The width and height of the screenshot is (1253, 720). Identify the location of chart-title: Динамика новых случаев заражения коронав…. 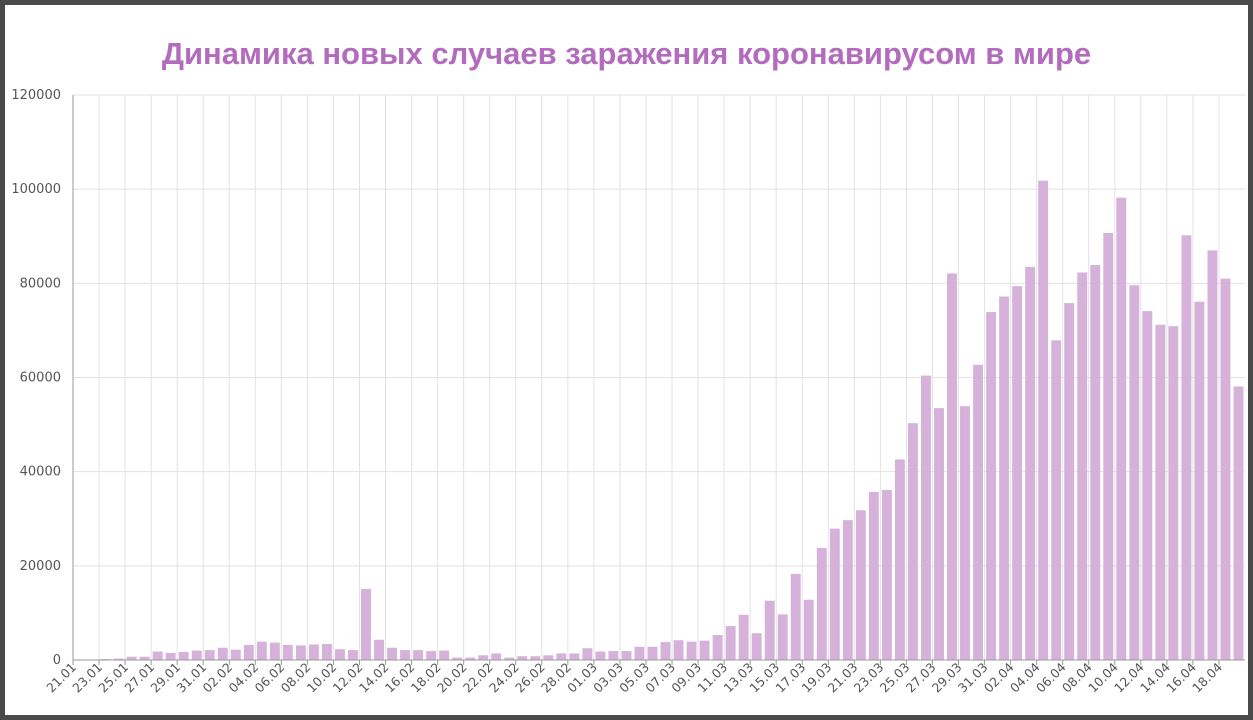
(626, 53).